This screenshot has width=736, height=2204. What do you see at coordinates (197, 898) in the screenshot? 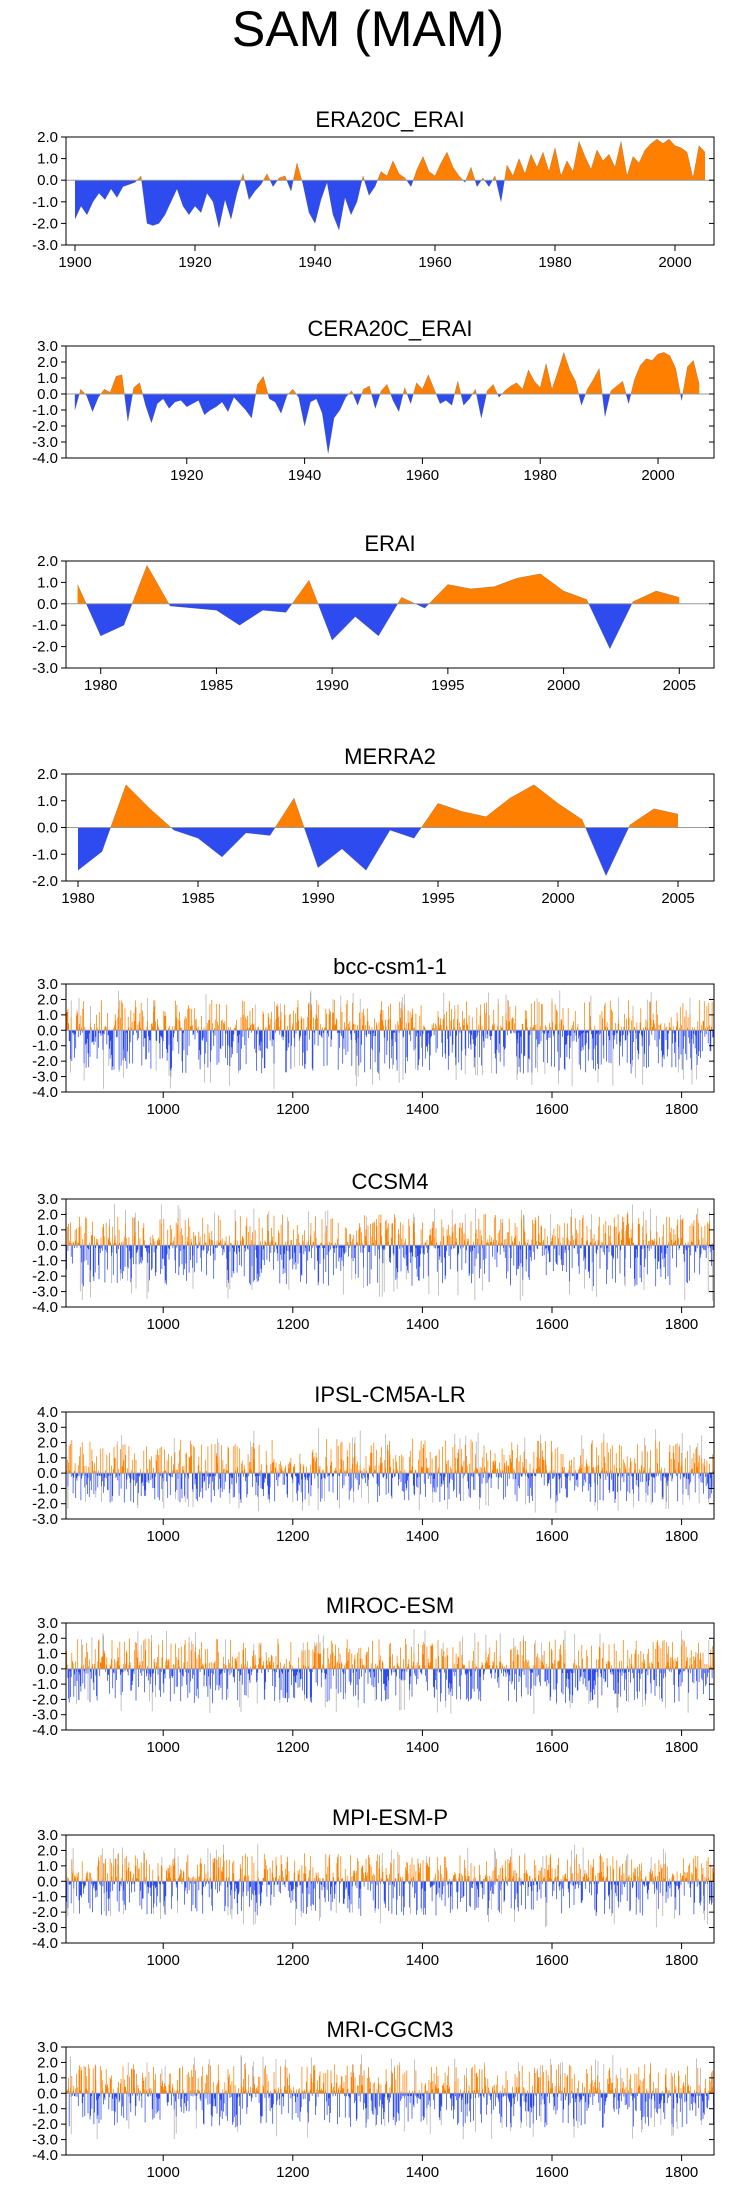
I see `x-tick-label: 1985` at bounding box center [197, 898].